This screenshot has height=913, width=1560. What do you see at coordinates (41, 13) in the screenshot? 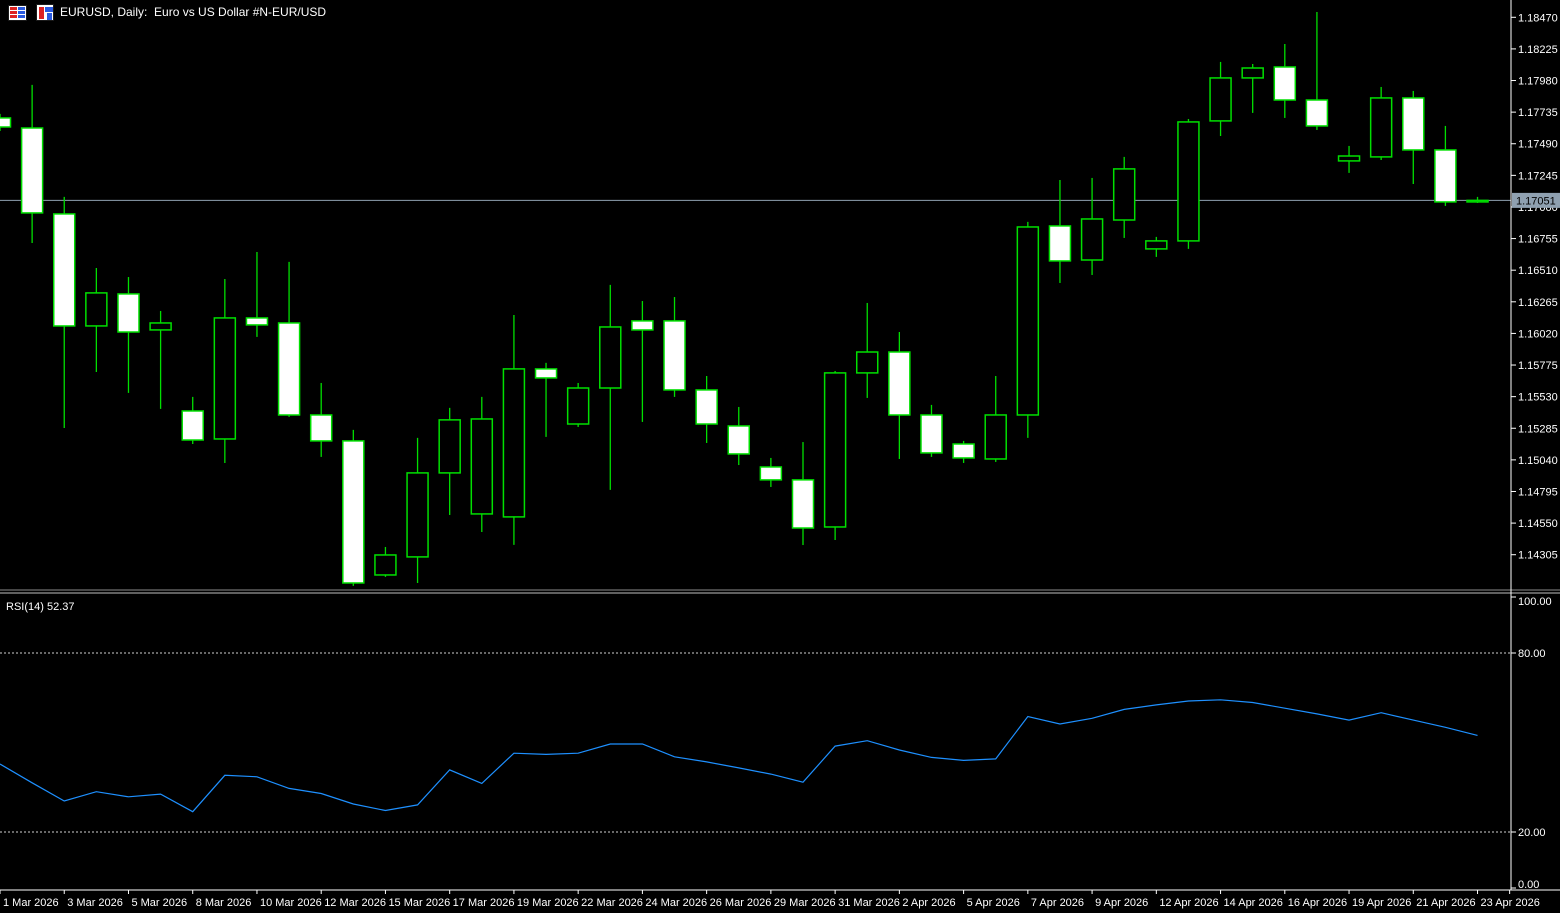
I see `chart-bars-icon-red-bar` at bounding box center [41, 13].